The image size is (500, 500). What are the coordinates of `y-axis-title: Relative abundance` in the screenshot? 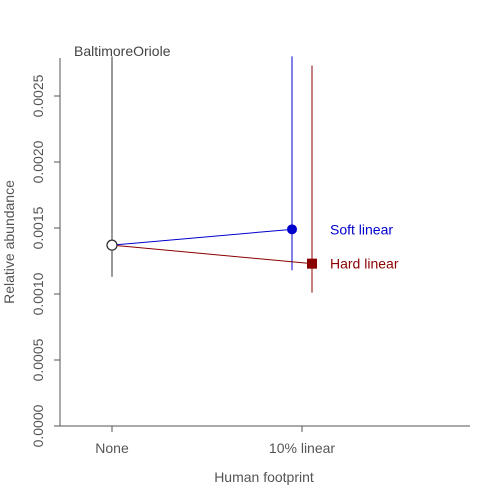 It's located at (9, 242).